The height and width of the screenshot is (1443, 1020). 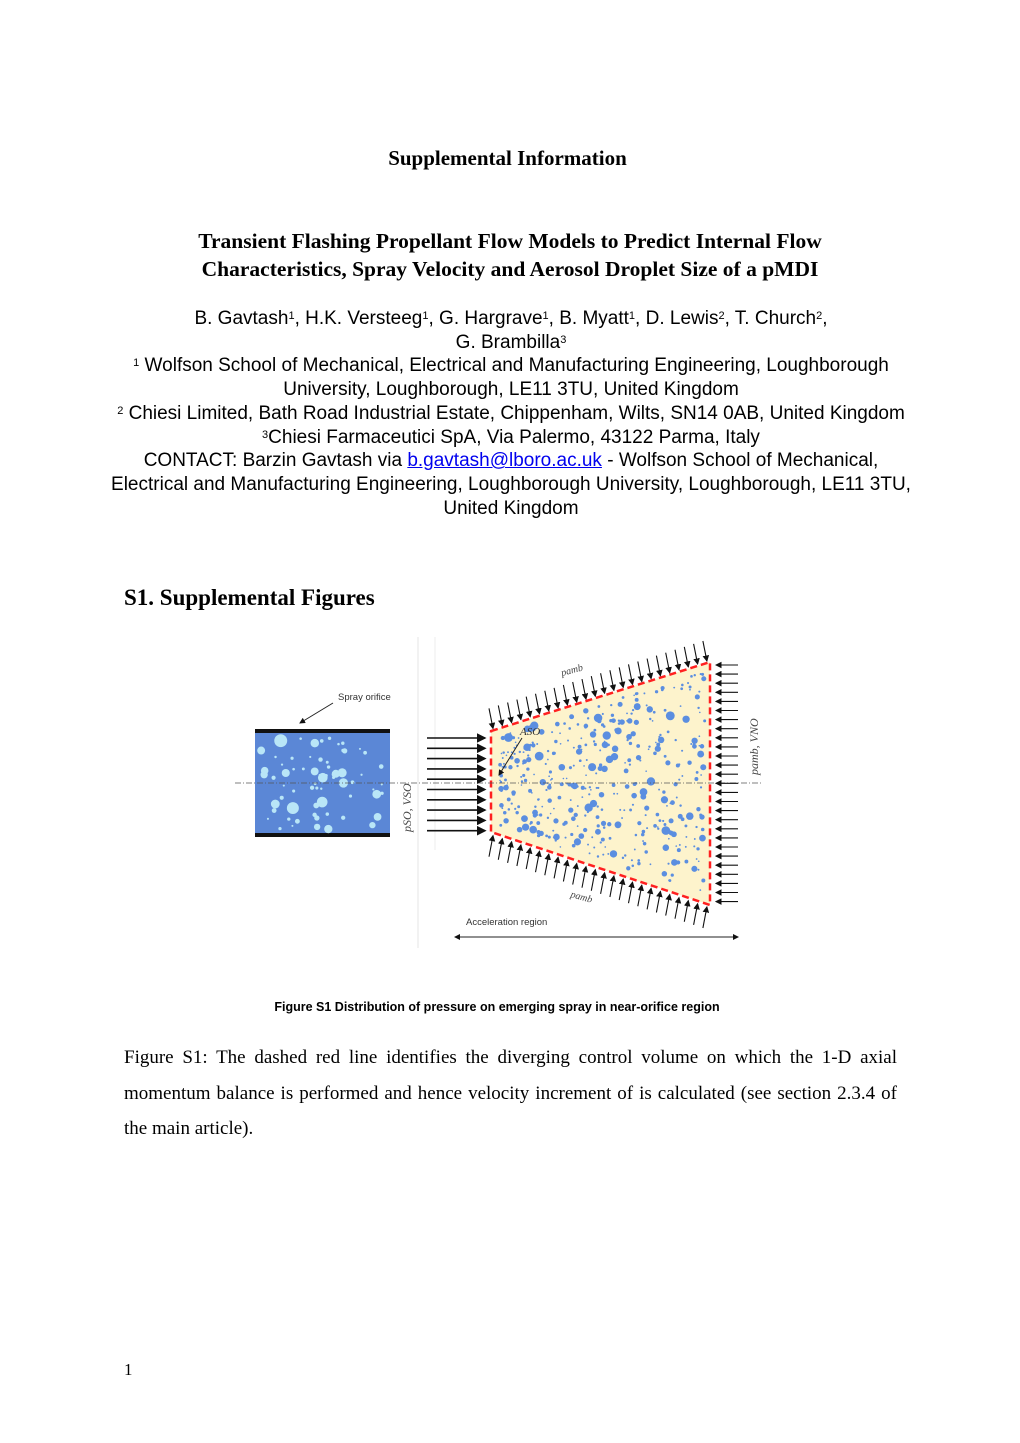 What do you see at coordinates (322, 835) in the screenshot?
I see `orifice-wall-bottom` at bounding box center [322, 835].